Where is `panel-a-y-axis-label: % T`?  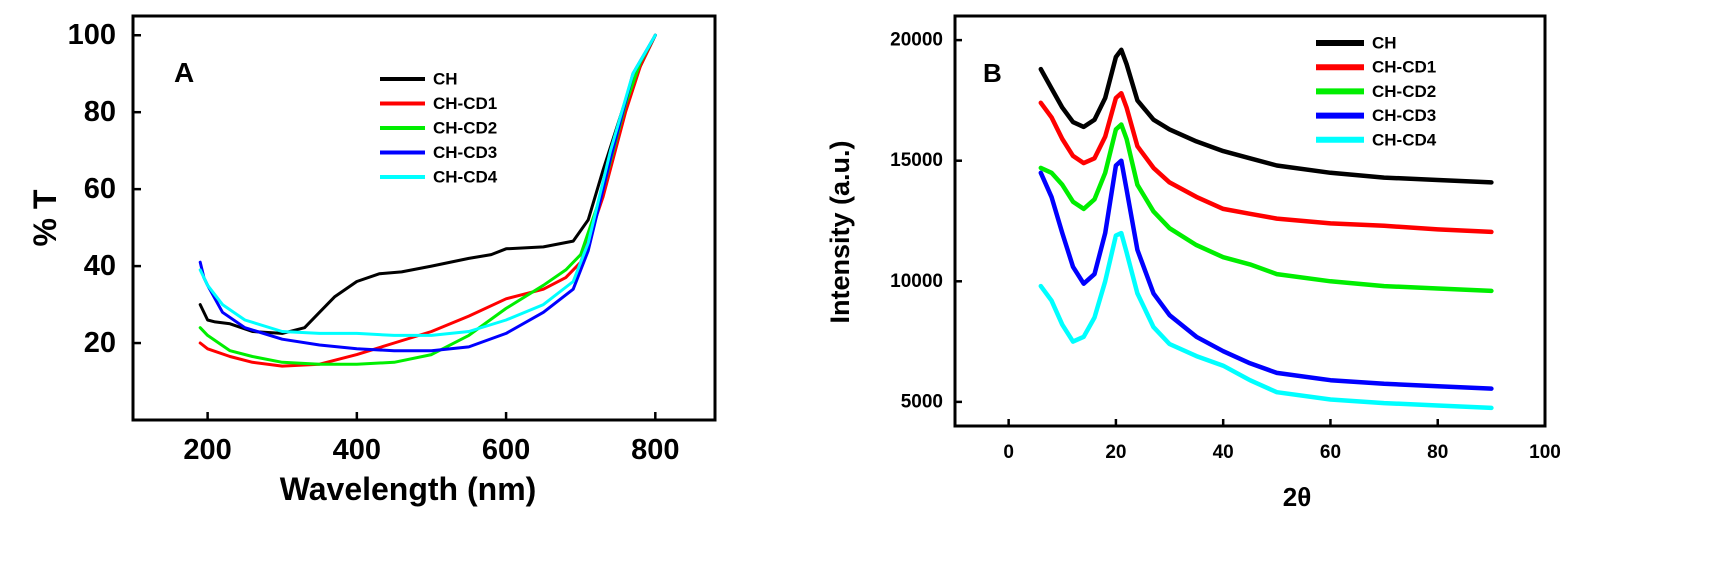
panel-a-y-axis-label: % T is located at coordinates (45, 217).